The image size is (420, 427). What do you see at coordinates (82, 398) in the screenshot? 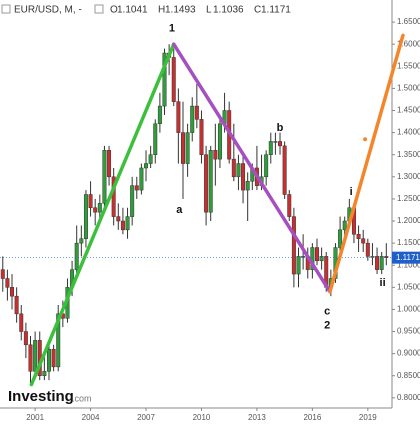
I see `logo-suffix: .com` at bounding box center [82, 398].